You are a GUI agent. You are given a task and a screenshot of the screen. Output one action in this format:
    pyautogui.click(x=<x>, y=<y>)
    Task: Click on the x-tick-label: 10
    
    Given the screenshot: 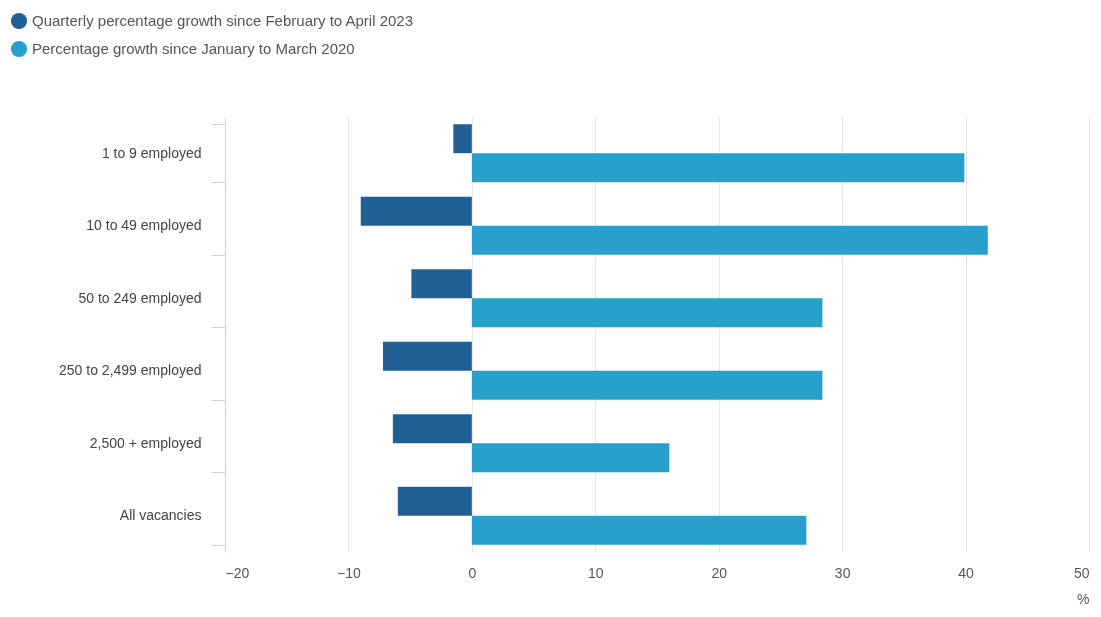 What is the action you would take?
    pyautogui.click(x=596, y=572)
    